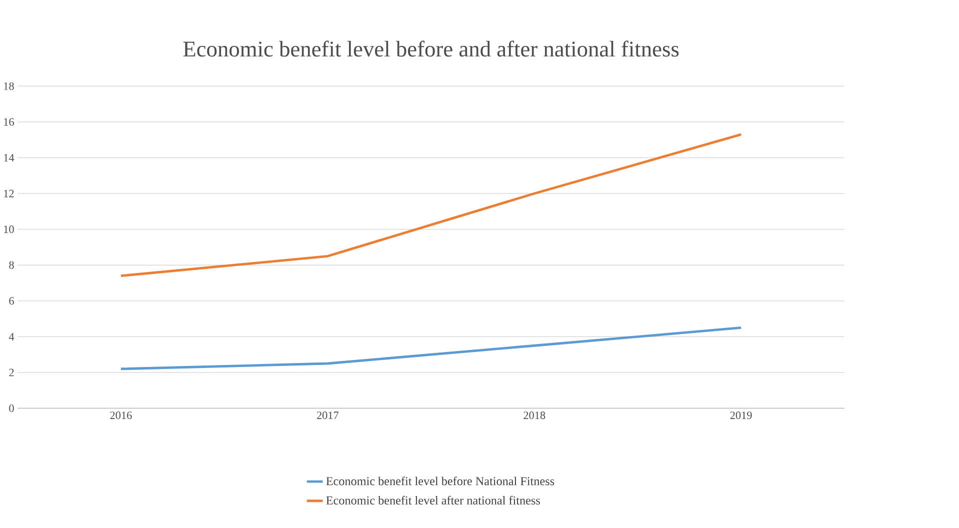 The height and width of the screenshot is (528, 959). What do you see at coordinates (9, 194) in the screenshot?
I see `y-tick-label: 12` at bounding box center [9, 194].